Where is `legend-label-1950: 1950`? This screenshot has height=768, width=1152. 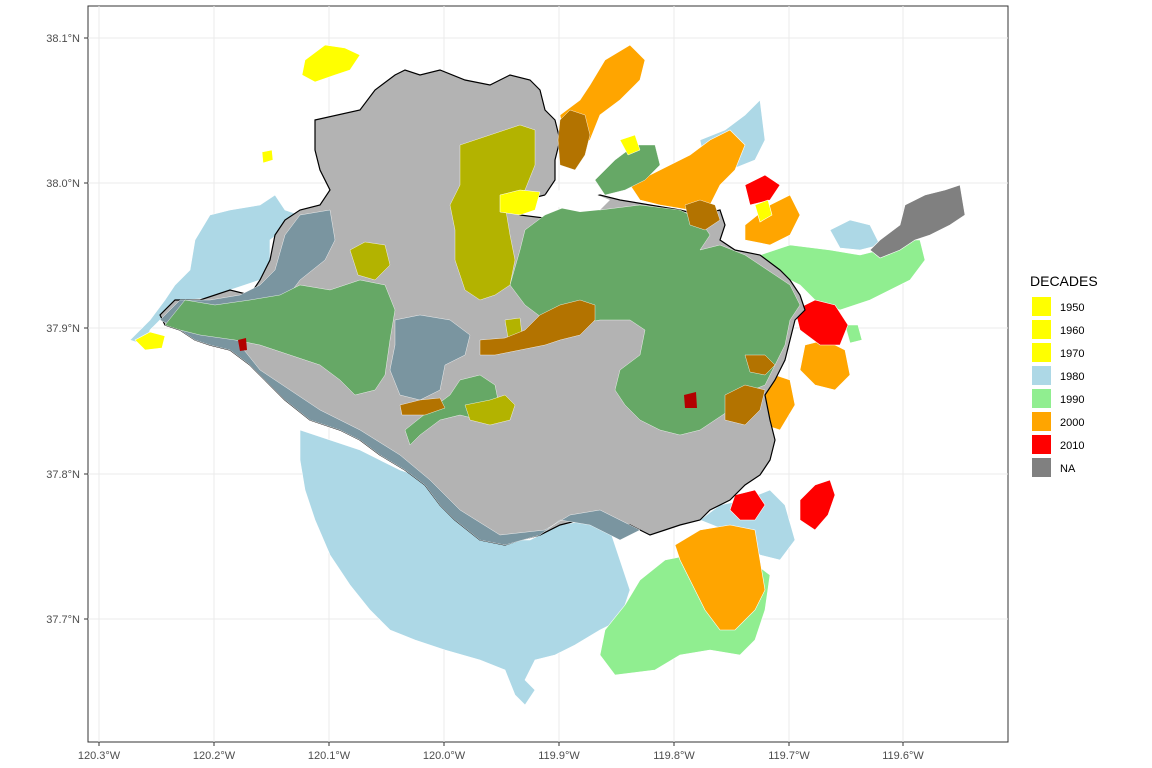 legend-label-1950: 1950 is located at coordinates (1072, 308).